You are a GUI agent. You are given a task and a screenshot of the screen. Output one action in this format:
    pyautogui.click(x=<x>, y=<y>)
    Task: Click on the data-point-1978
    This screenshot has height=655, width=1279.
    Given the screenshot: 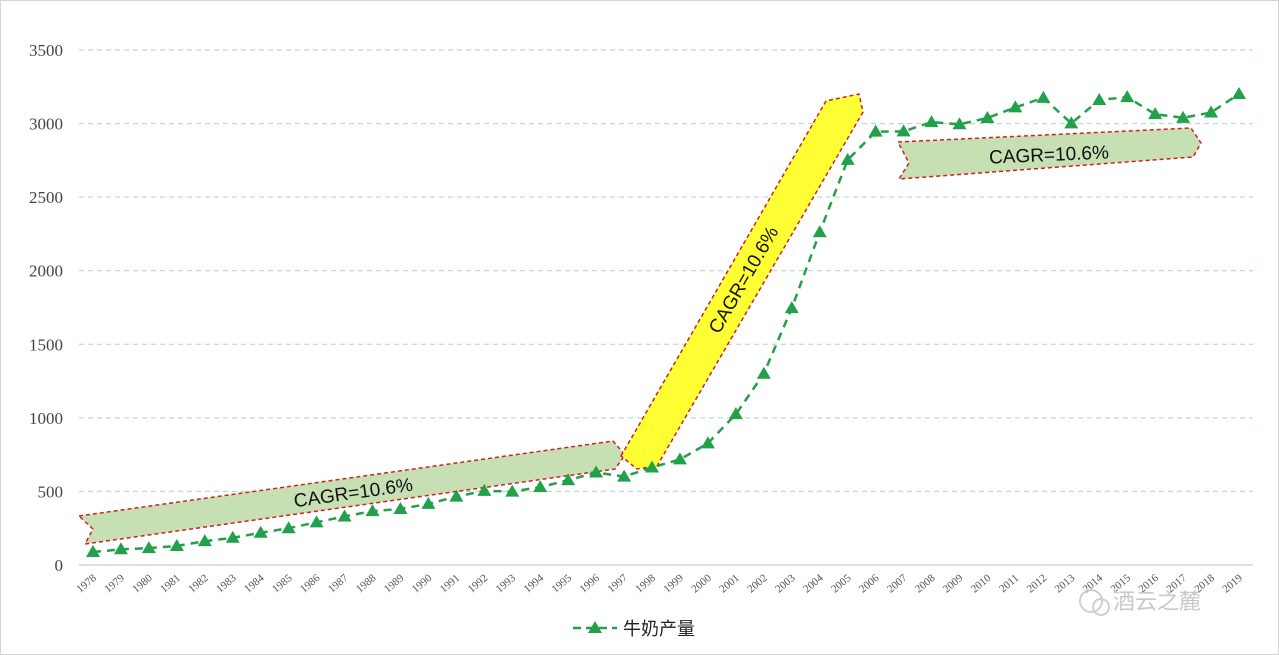 What is the action you would take?
    pyautogui.click(x=93, y=551)
    